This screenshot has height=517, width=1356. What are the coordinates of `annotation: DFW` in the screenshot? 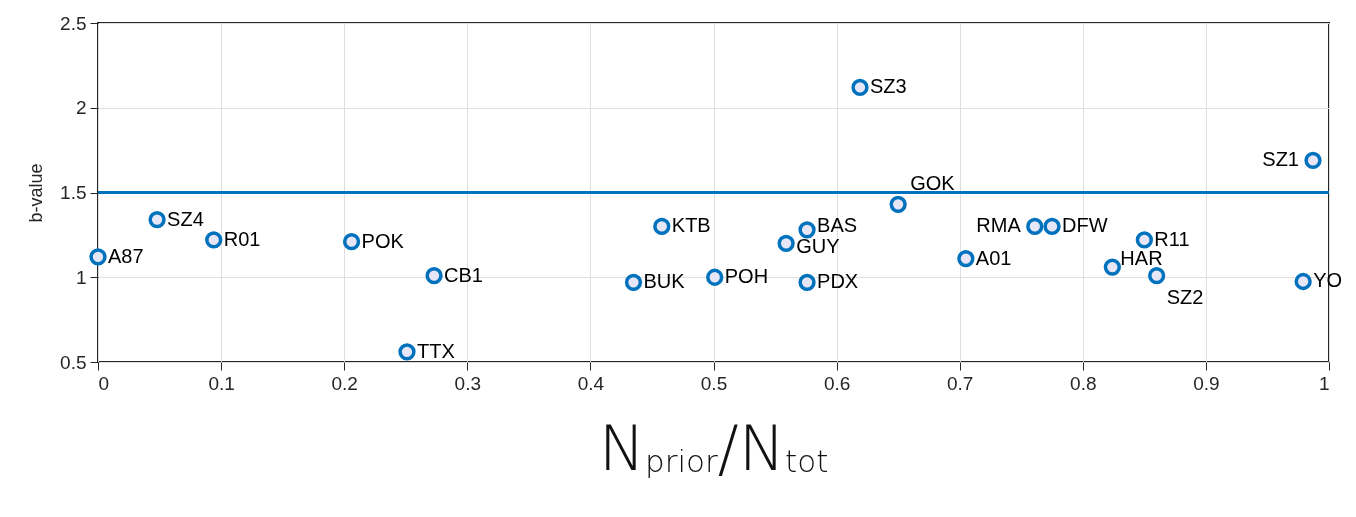 It's located at (1085, 225).